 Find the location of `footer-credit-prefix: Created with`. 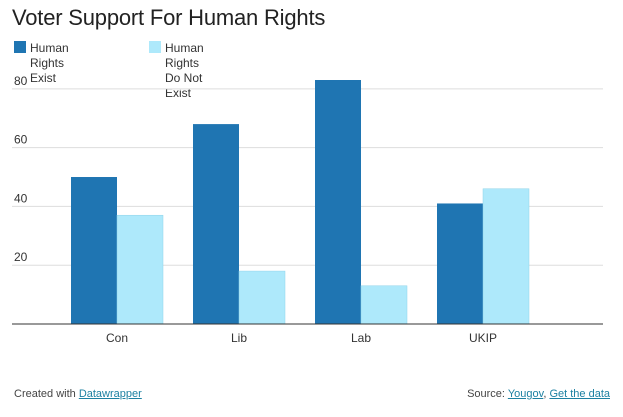

footer-credit-prefix: Created with is located at coordinates (46, 394).